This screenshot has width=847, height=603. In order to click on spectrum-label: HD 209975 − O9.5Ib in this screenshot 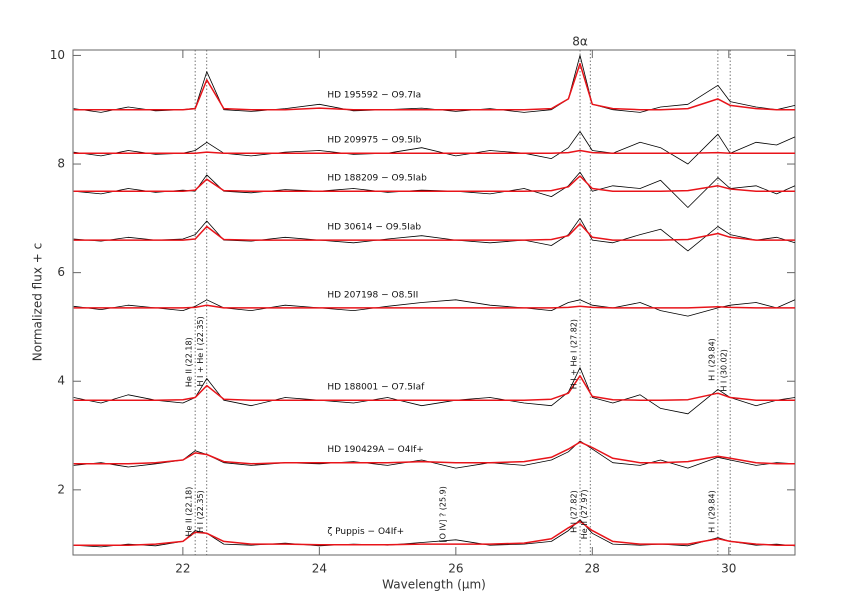, I will do `click(374, 141)`.